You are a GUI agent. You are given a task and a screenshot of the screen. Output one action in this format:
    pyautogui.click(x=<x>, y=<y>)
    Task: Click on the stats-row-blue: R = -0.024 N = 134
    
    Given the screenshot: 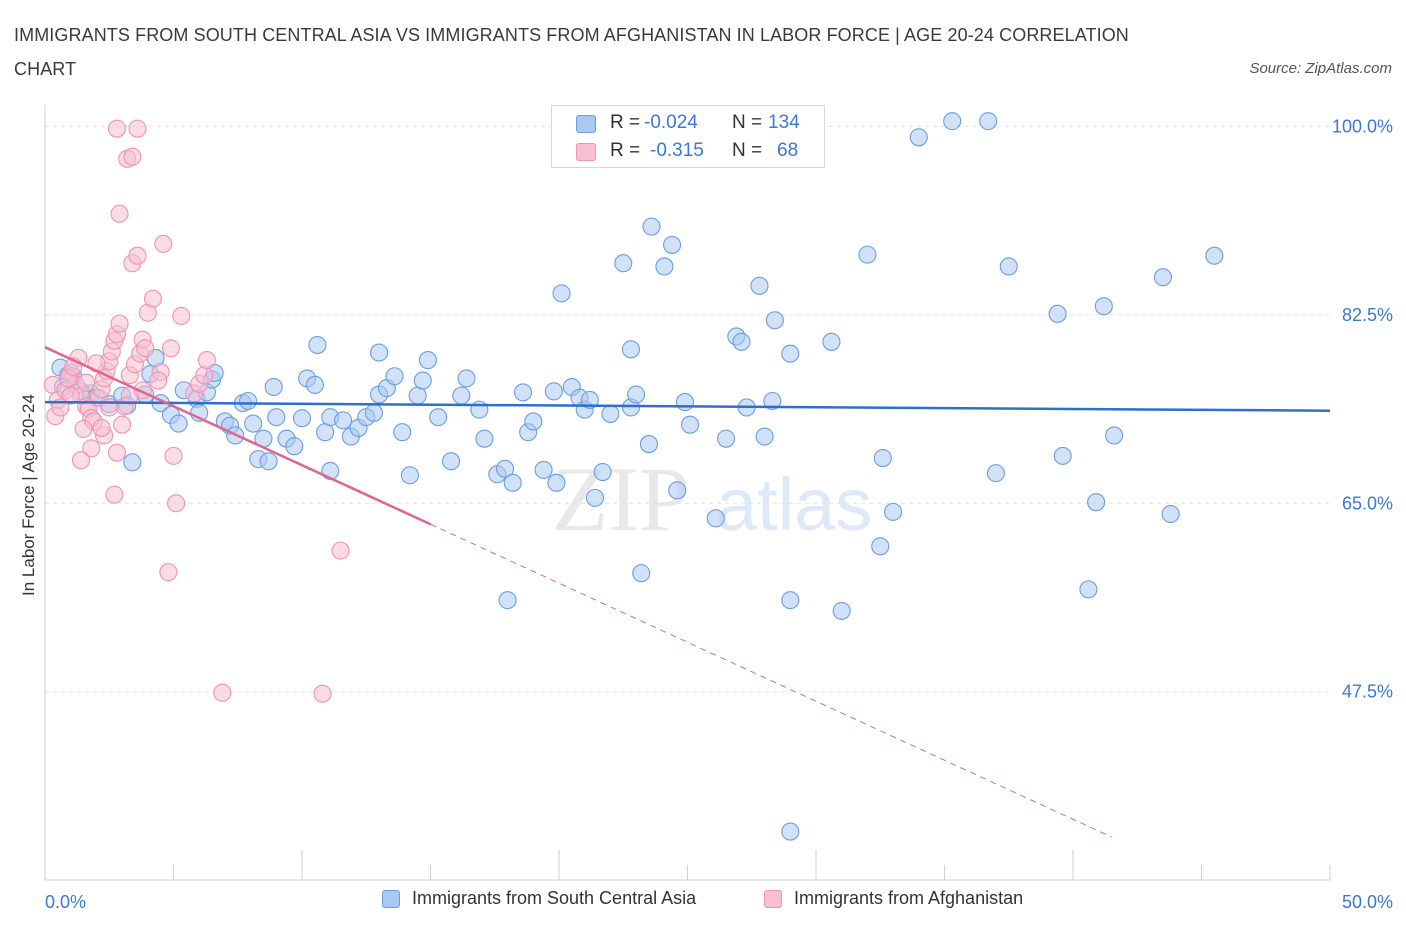 What is the action you would take?
    pyautogui.click(x=689, y=124)
    